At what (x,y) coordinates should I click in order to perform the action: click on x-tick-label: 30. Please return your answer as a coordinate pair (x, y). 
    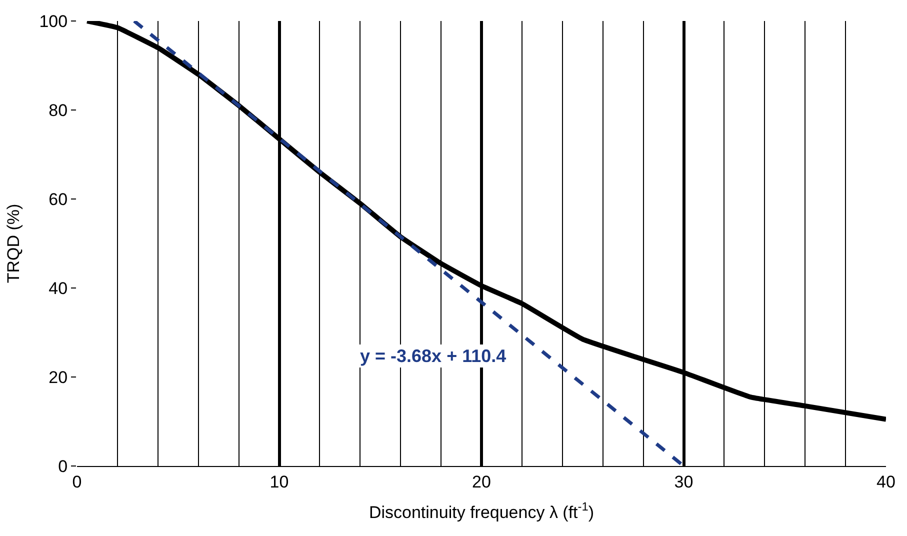
    Looking at the image, I should click on (684, 482).